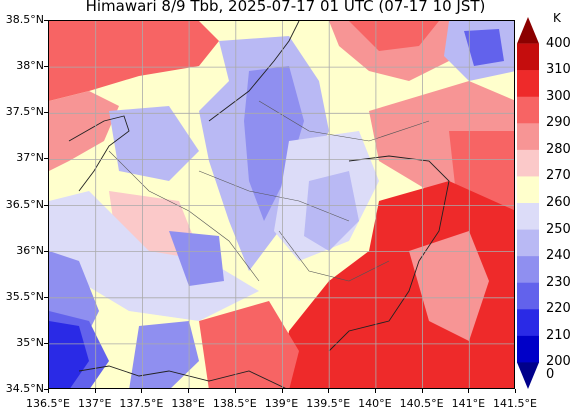 The width and height of the screenshot is (571, 410). I want to click on lat-tick-label: 37°N, so click(30, 158).